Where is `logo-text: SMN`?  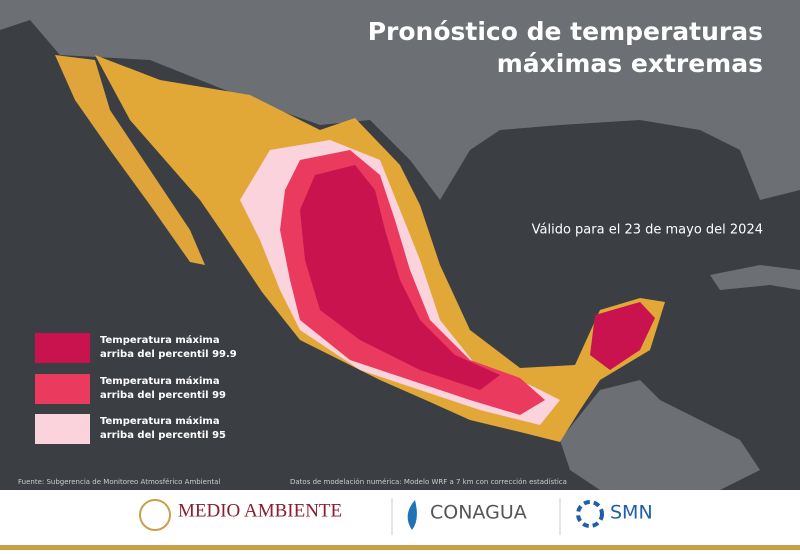 logo-text: SMN is located at coordinates (631, 513).